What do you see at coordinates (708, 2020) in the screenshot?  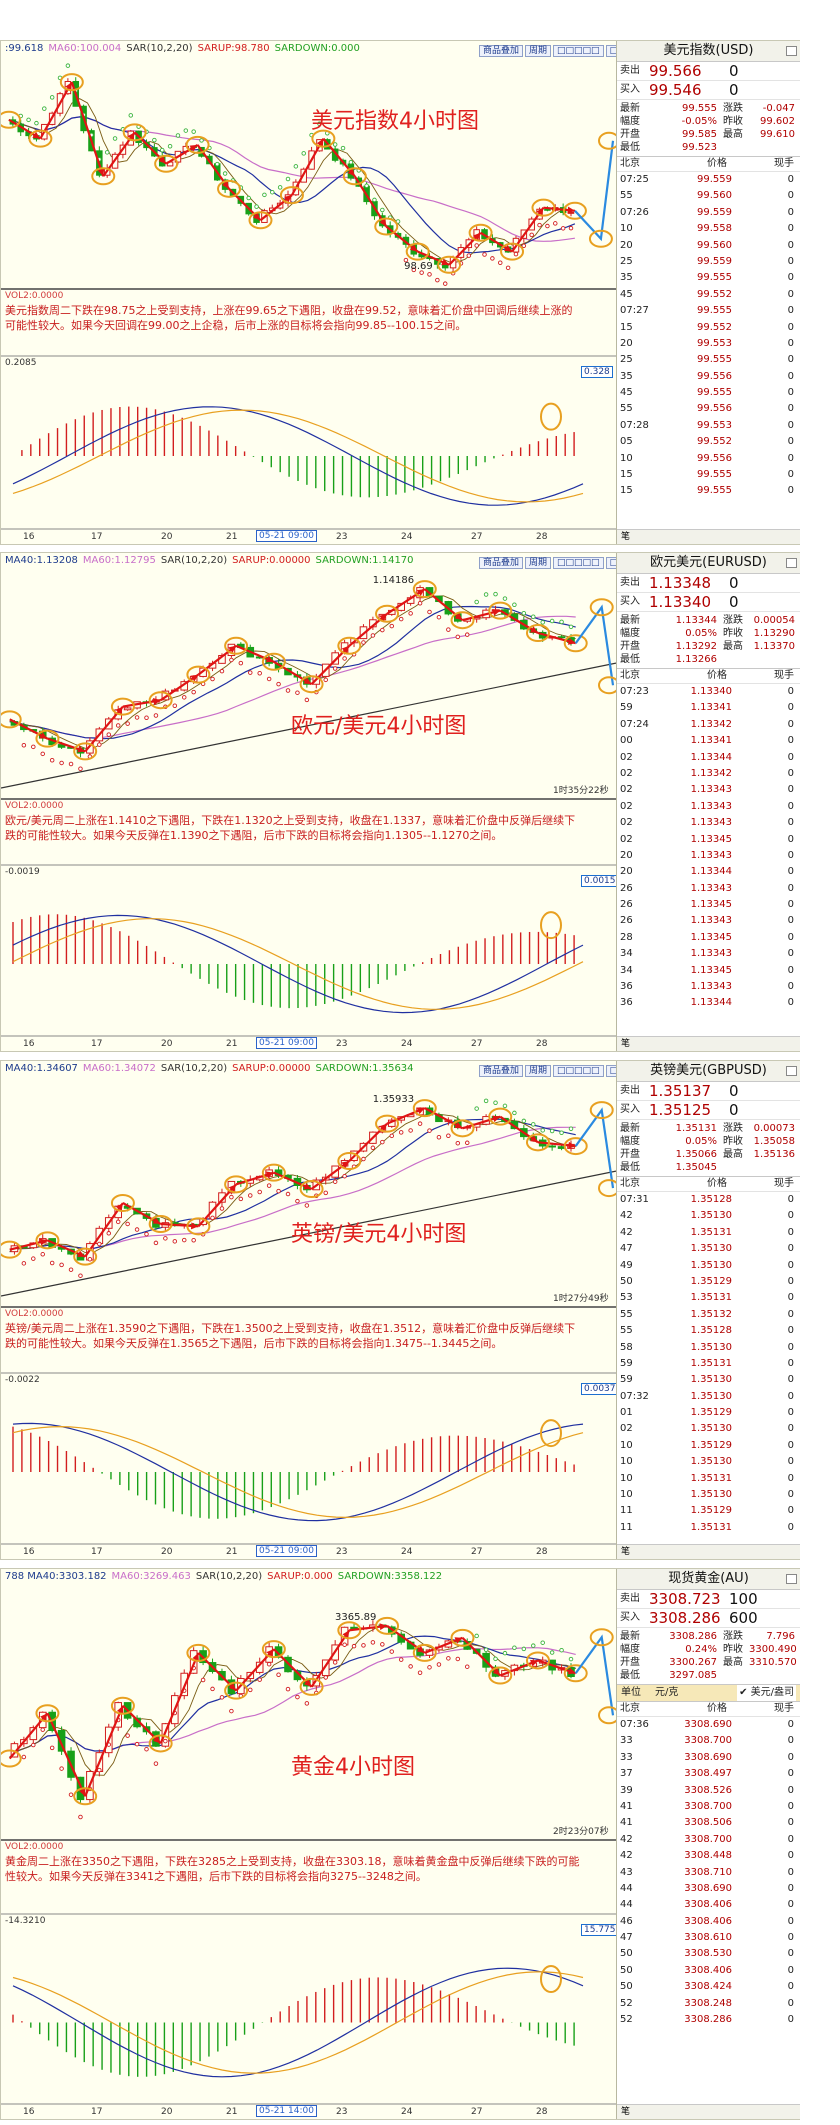 I see `tick-cell: 3308.286` at bounding box center [708, 2020].